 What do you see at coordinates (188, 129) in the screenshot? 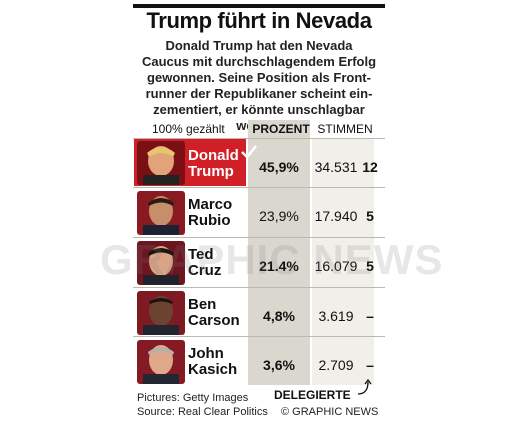
I see `count-label: 100% gezählt` at bounding box center [188, 129].